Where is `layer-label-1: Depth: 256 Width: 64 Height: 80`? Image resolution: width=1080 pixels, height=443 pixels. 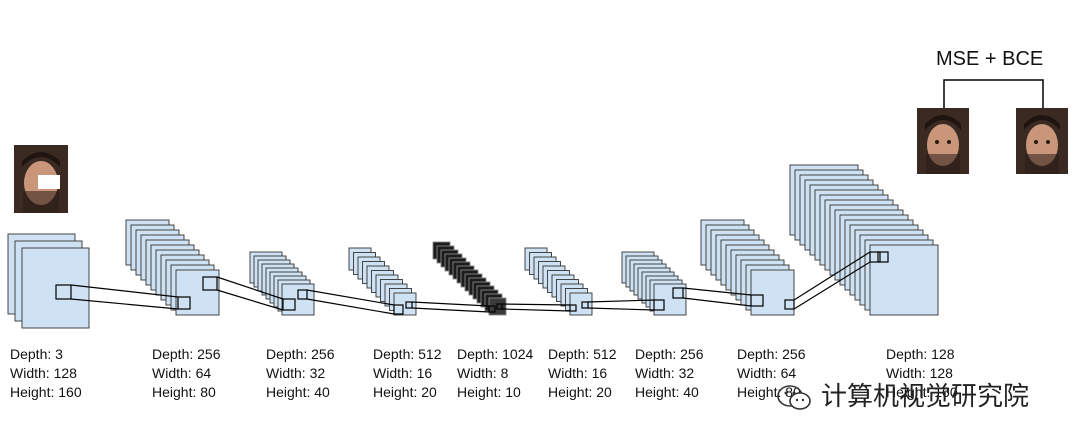
layer-label-1: Depth: 256 Width: 64 Height: 80 is located at coordinates (186, 373).